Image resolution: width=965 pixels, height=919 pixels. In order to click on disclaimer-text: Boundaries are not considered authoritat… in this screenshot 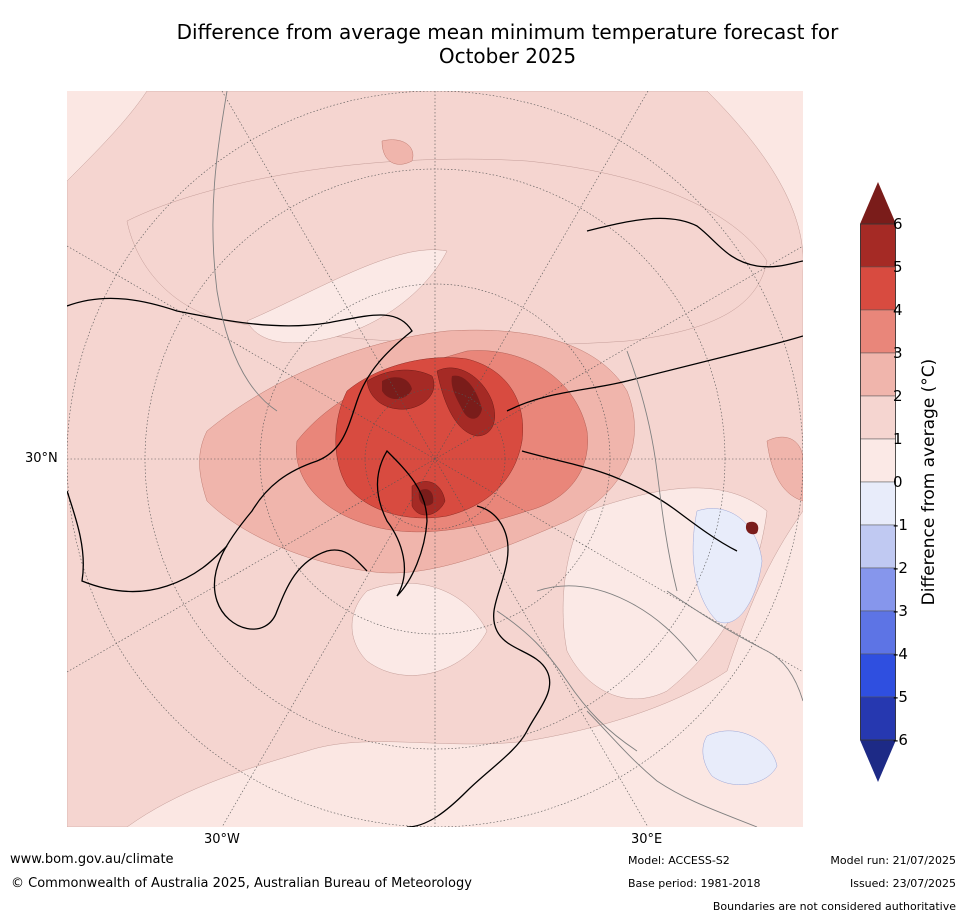, I will do `click(834, 906)`.